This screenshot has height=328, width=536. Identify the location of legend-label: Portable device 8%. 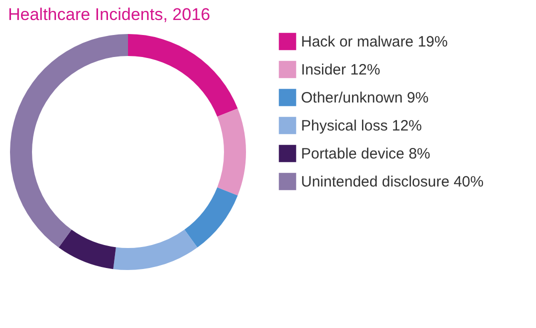
(365, 154).